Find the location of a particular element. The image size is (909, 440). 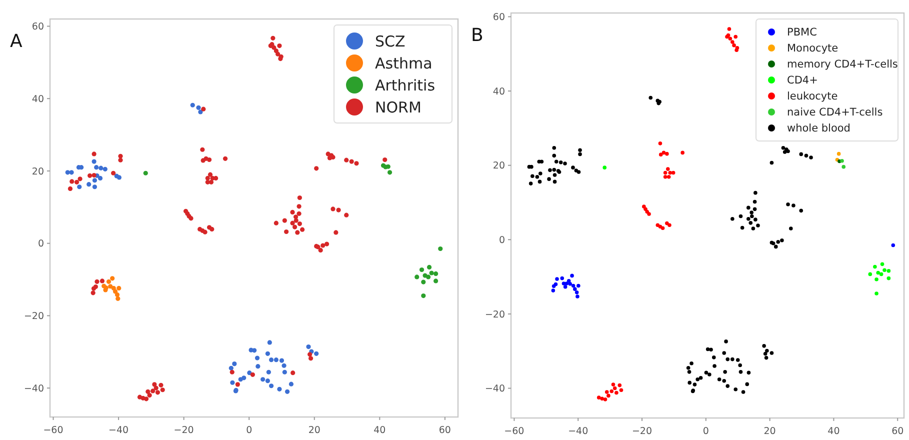

x-tick-label: −20 is located at coordinates (642, 431).